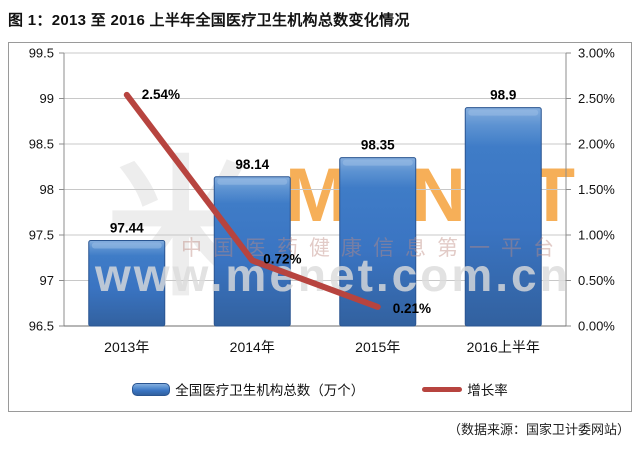 The height and width of the screenshot is (452, 640). What do you see at coordinates (442, 389) in the screenshot?
I see `line-series-legend-marker` at bounding box center [442, 389].